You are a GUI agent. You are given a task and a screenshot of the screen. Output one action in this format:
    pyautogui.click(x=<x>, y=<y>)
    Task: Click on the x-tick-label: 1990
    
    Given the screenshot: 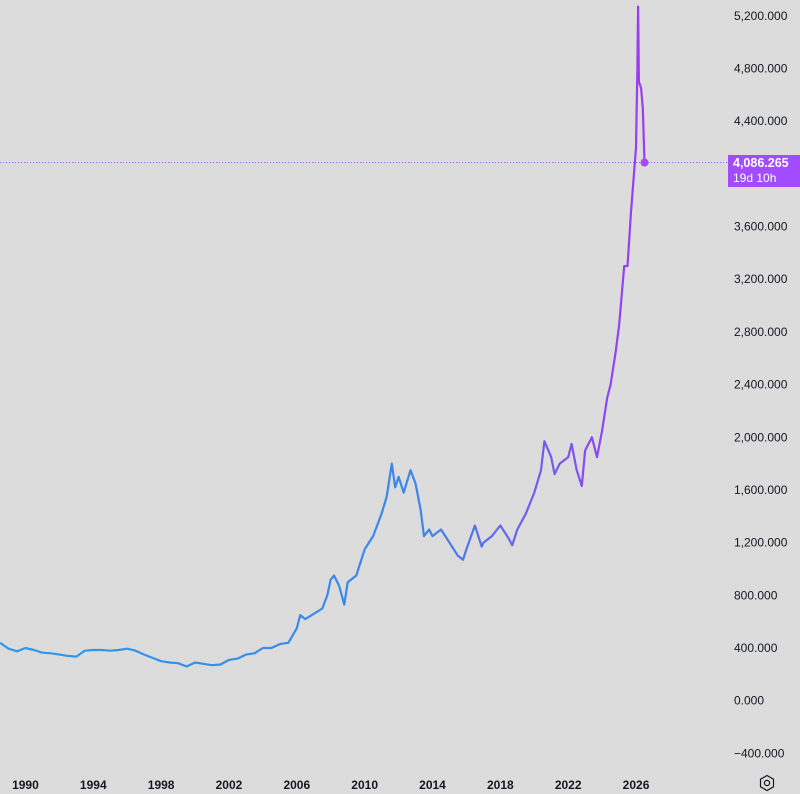 What is the action you would take?
    pyautogui.click(x=25, y=785)
    